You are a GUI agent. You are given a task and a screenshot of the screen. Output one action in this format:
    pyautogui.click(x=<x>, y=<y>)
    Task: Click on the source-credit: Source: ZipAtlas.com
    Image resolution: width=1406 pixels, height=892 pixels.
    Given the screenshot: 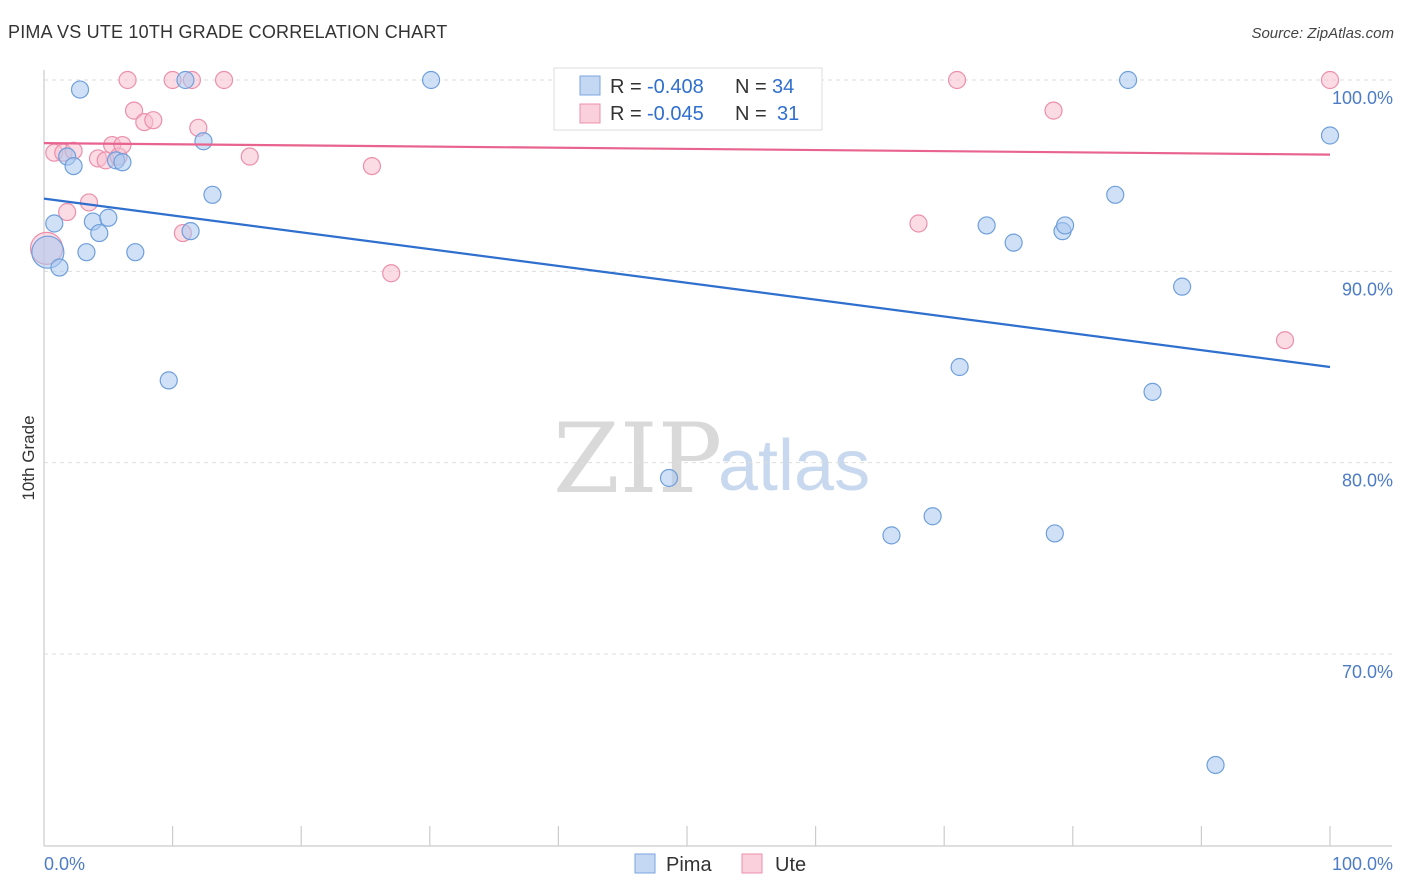 What is the action you would take?
    pyautogui.click(x=1322, y=33)
    